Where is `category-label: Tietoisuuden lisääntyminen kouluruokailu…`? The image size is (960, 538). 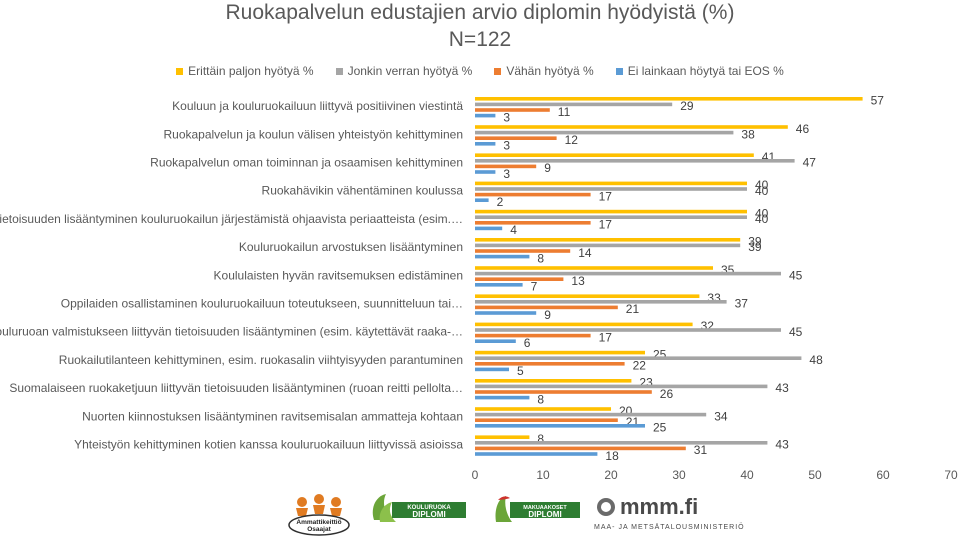
category-label: Tietoisuuden lisääntyminen kouluruokailu… is located at coordinates (231, 219).